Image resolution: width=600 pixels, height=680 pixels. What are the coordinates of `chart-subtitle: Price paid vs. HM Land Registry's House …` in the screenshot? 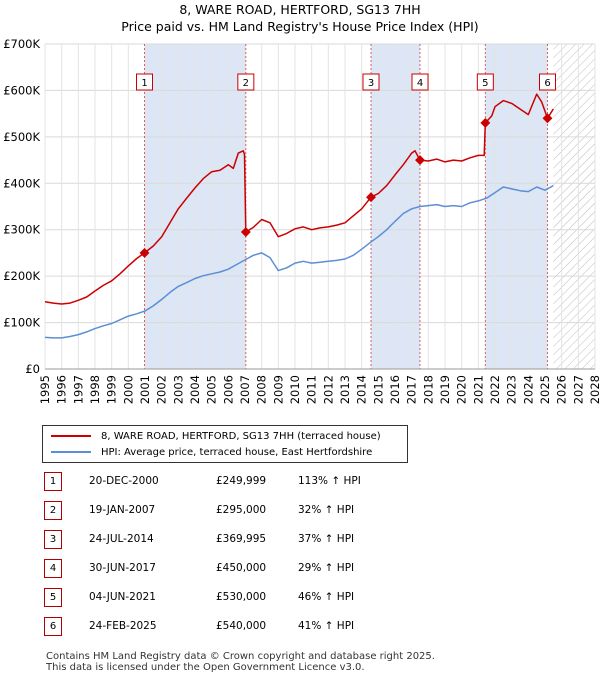 It's located at (300, 26).